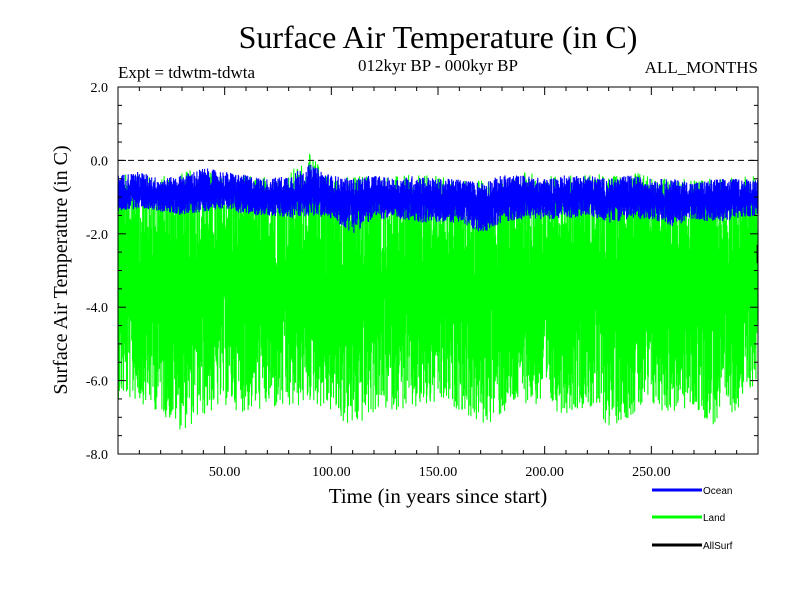 This screenshot has width=800, height=600. I want to click on legend-label-land: Land, so click(714, 518).